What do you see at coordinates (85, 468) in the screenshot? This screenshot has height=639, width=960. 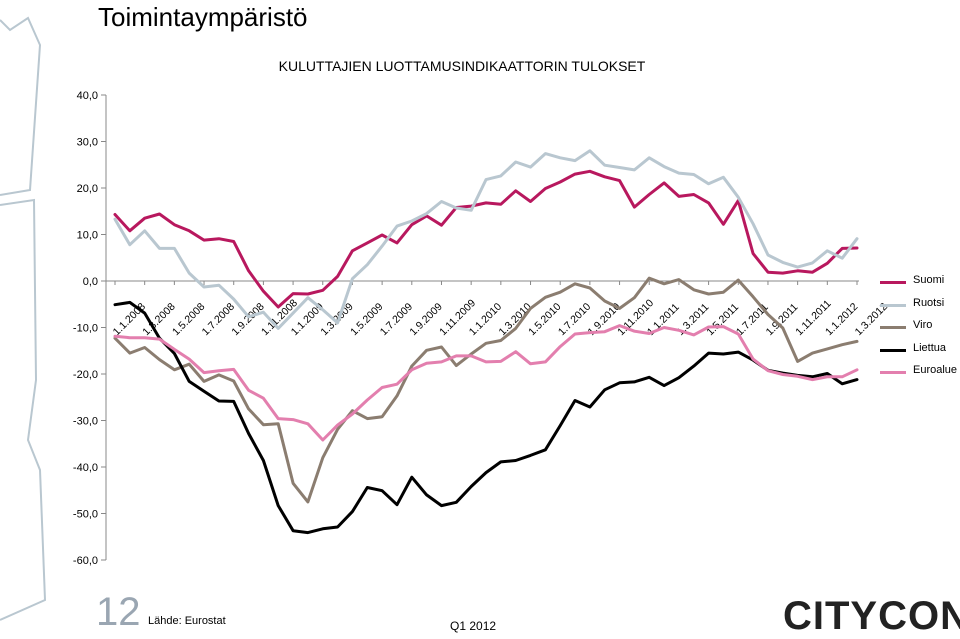 I see `y-tick-label: -40,0` at bounding box center [85, 468].